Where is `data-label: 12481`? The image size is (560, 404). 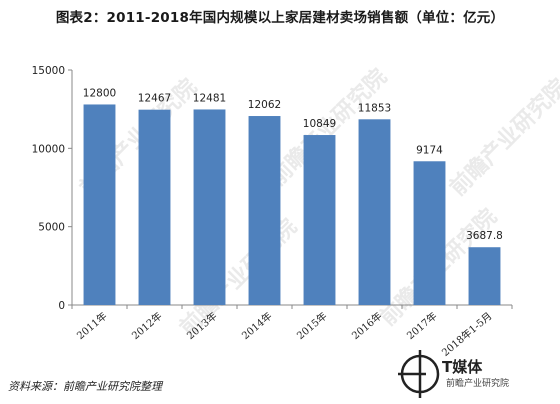
data-label: 12481 is located at coordinates (209, 98).